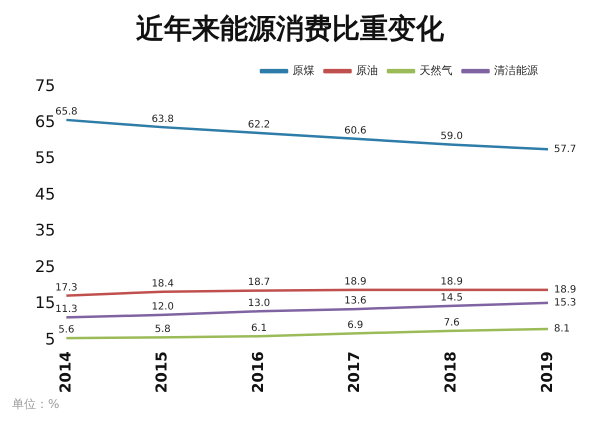 Image resolution: width=596 pixels, height=429 pixels. Describe the element at coordinates (65, 372) in the screenshot. I see `x-tick-label: 2014` at that location.